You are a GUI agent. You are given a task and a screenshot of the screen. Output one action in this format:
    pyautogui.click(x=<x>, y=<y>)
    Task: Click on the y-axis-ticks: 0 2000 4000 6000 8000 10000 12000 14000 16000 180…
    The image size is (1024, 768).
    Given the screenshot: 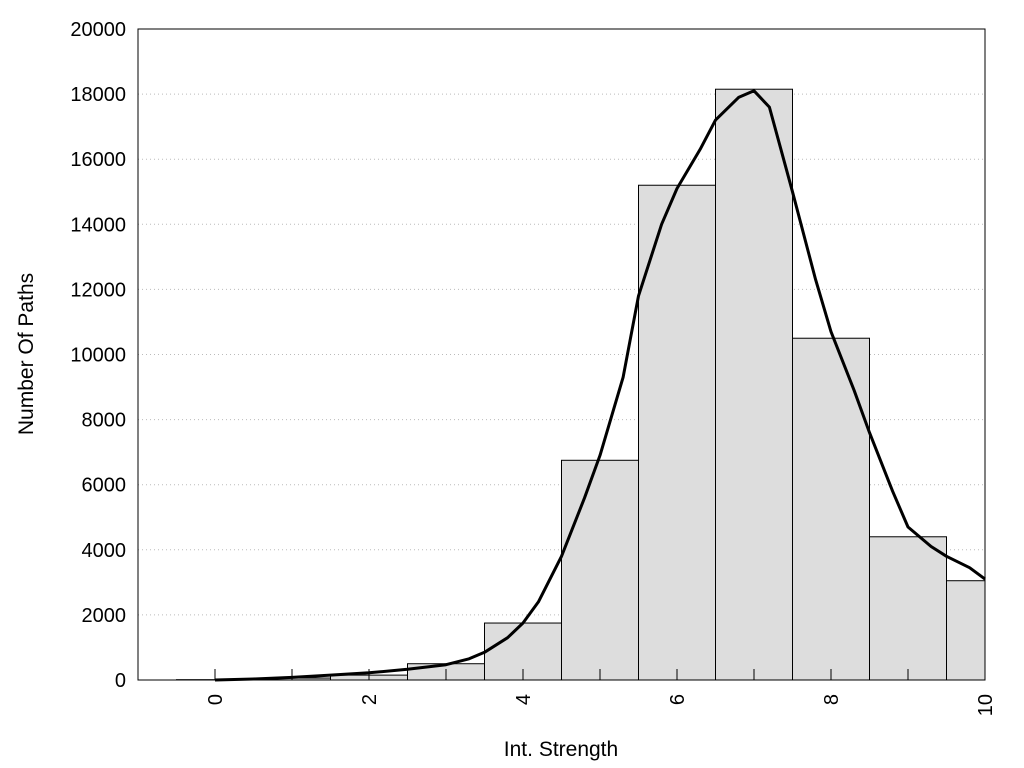 What is the action you would take?
    pyautogui.click(x=98, y=355)
    